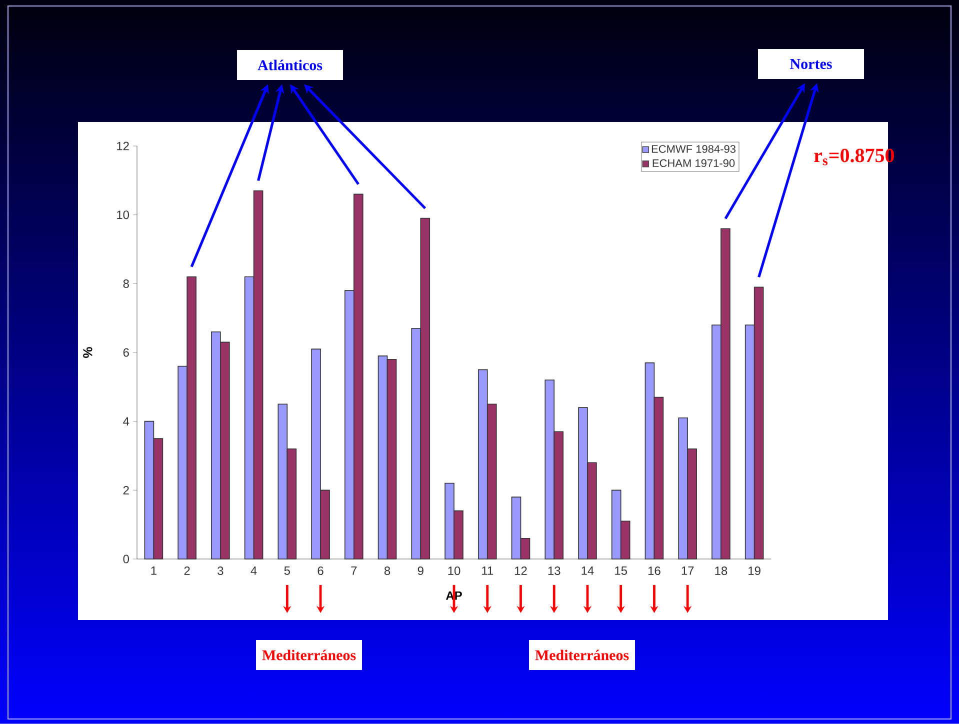  Describe the element at coordinates (654, 571) in the screenshot. I see `x-tick-label: 16` at that location.